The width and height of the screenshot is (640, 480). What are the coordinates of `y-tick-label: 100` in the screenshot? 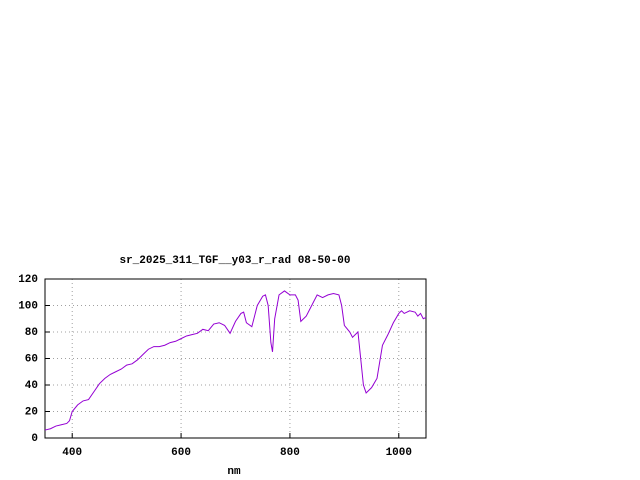 It's located at (28, 306).